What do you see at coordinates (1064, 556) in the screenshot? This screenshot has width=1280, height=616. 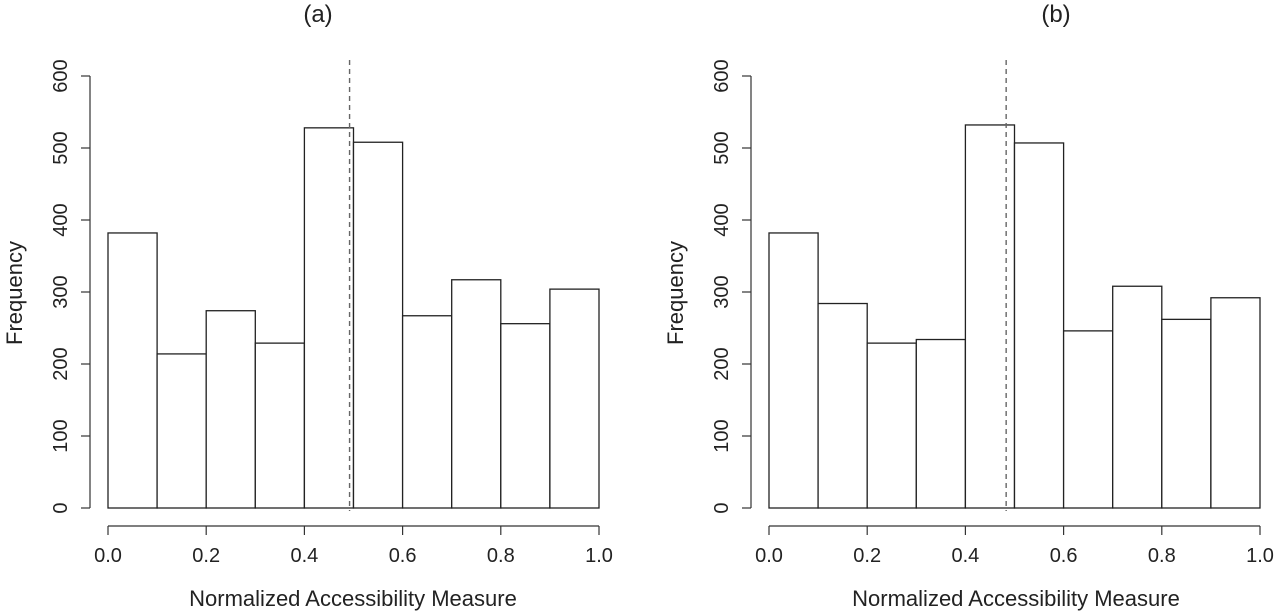 I see `x-tick-label-b-3: 0.6` at bounding box center [1064, 556].